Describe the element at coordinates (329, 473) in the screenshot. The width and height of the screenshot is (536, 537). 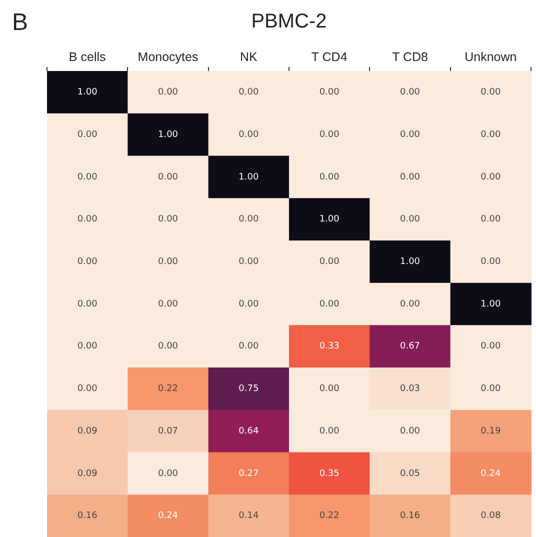
I see `data-label: 0.35` at that location.